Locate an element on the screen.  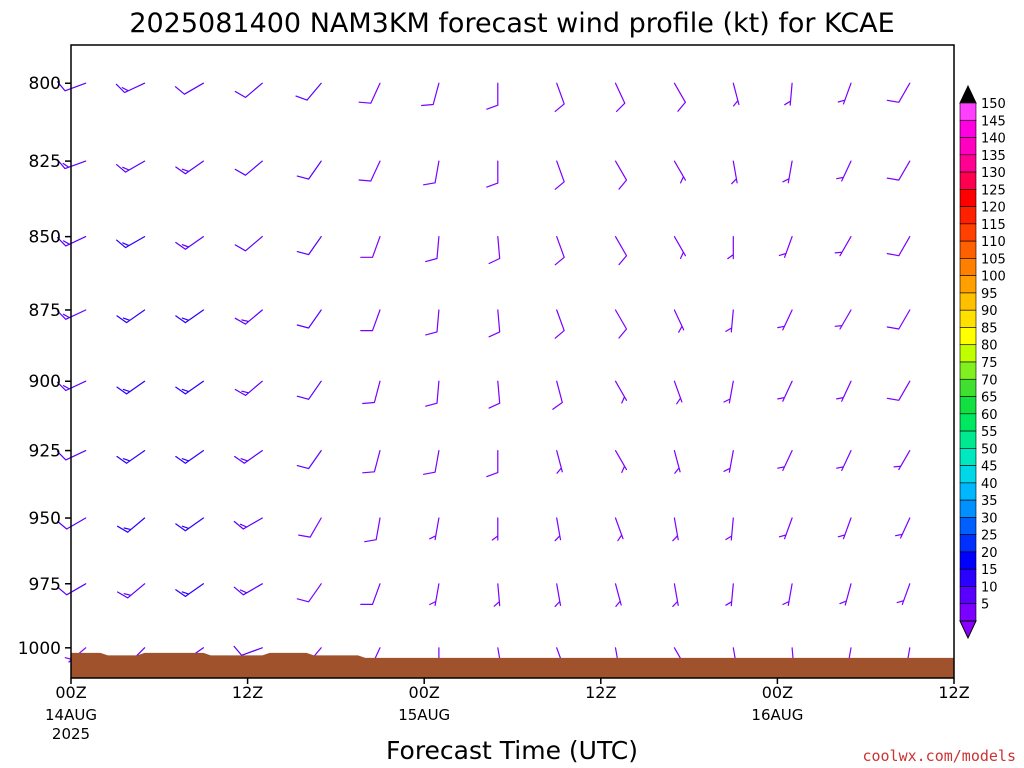
colorbar-label-50: 50 is located at coordinates (989, 449).